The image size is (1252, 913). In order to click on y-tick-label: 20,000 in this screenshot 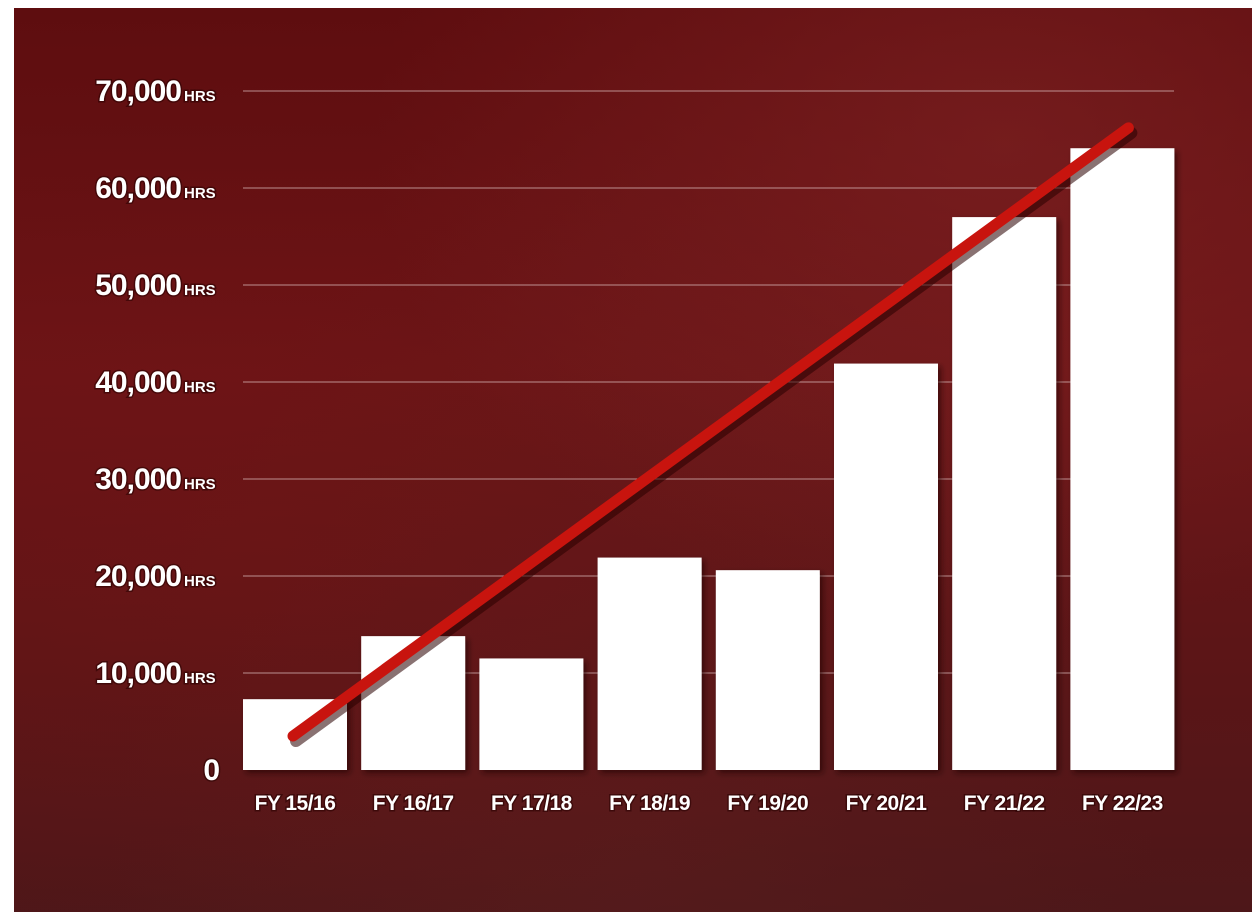, I will do `click(138, 576)`.